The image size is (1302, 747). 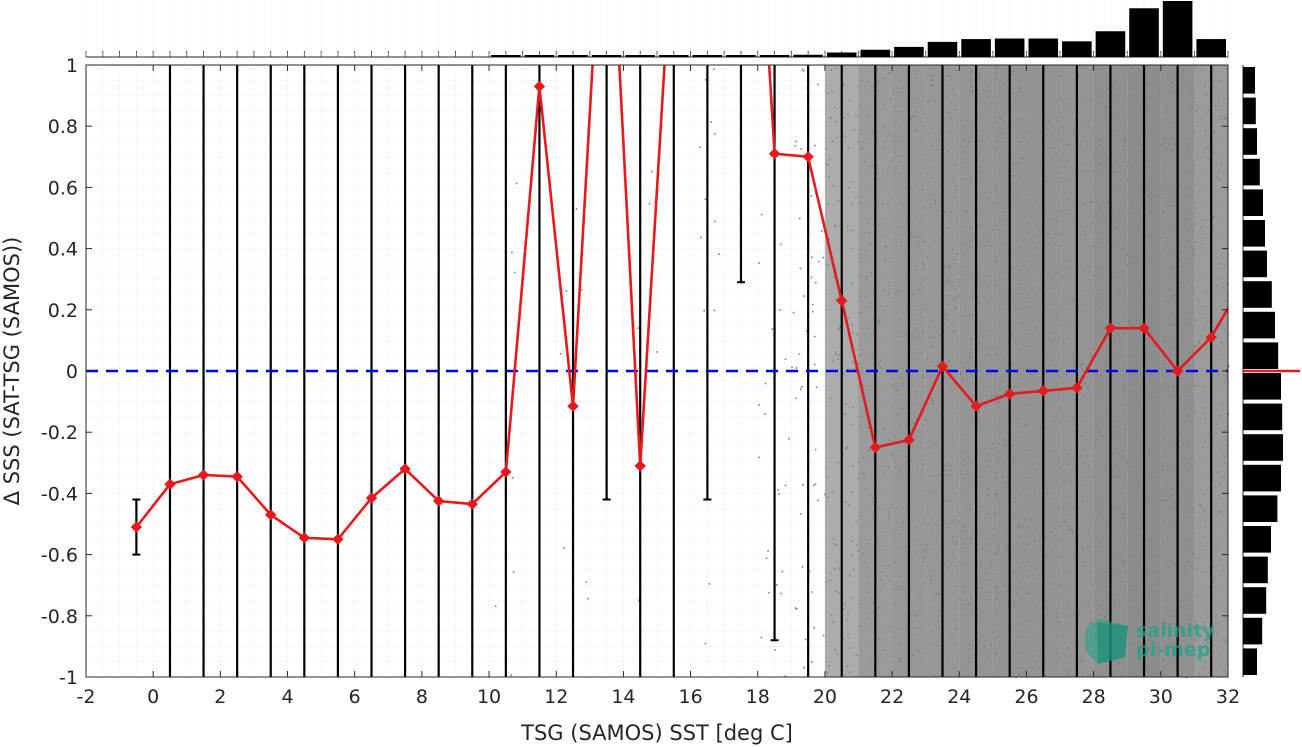 What do you see at coordinates (371, 498) in the screenshot?
I see `series-marker` at bounding box center [371, 498].